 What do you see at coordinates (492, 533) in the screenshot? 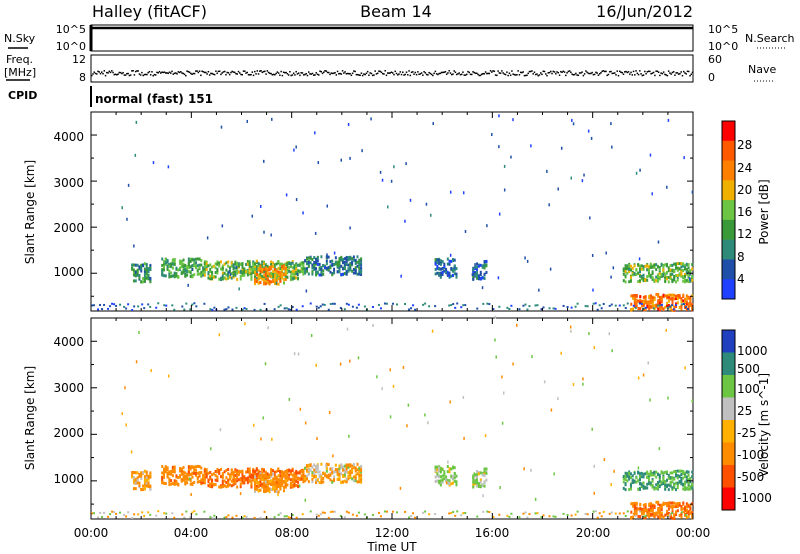
I see `xtick-1600: 16:00` at bounding box center [492, 533].